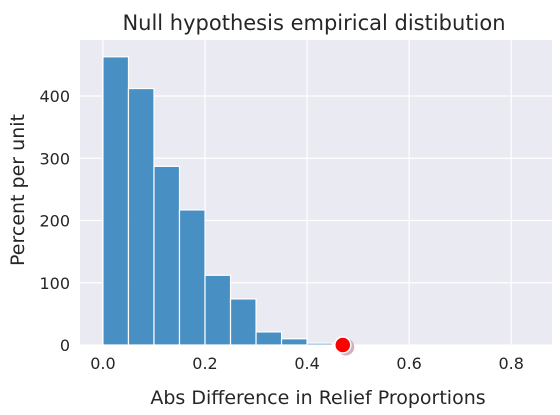 Image resolution: width=560 pixels, height=415 pixels. What do you see at coordinates (408, 363) in the screenshot?
I see `x-tick-label: 0.6` at bounding box center [408, 363].